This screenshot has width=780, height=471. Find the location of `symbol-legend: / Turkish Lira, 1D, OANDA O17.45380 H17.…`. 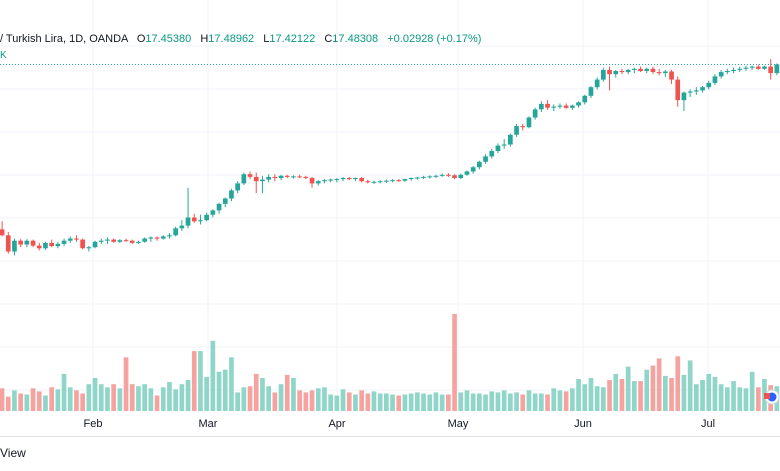

symbol-legend: / Turkish Lira, 1D, OANDA O17.45380 H17.… is located at coordinates (240, 39).